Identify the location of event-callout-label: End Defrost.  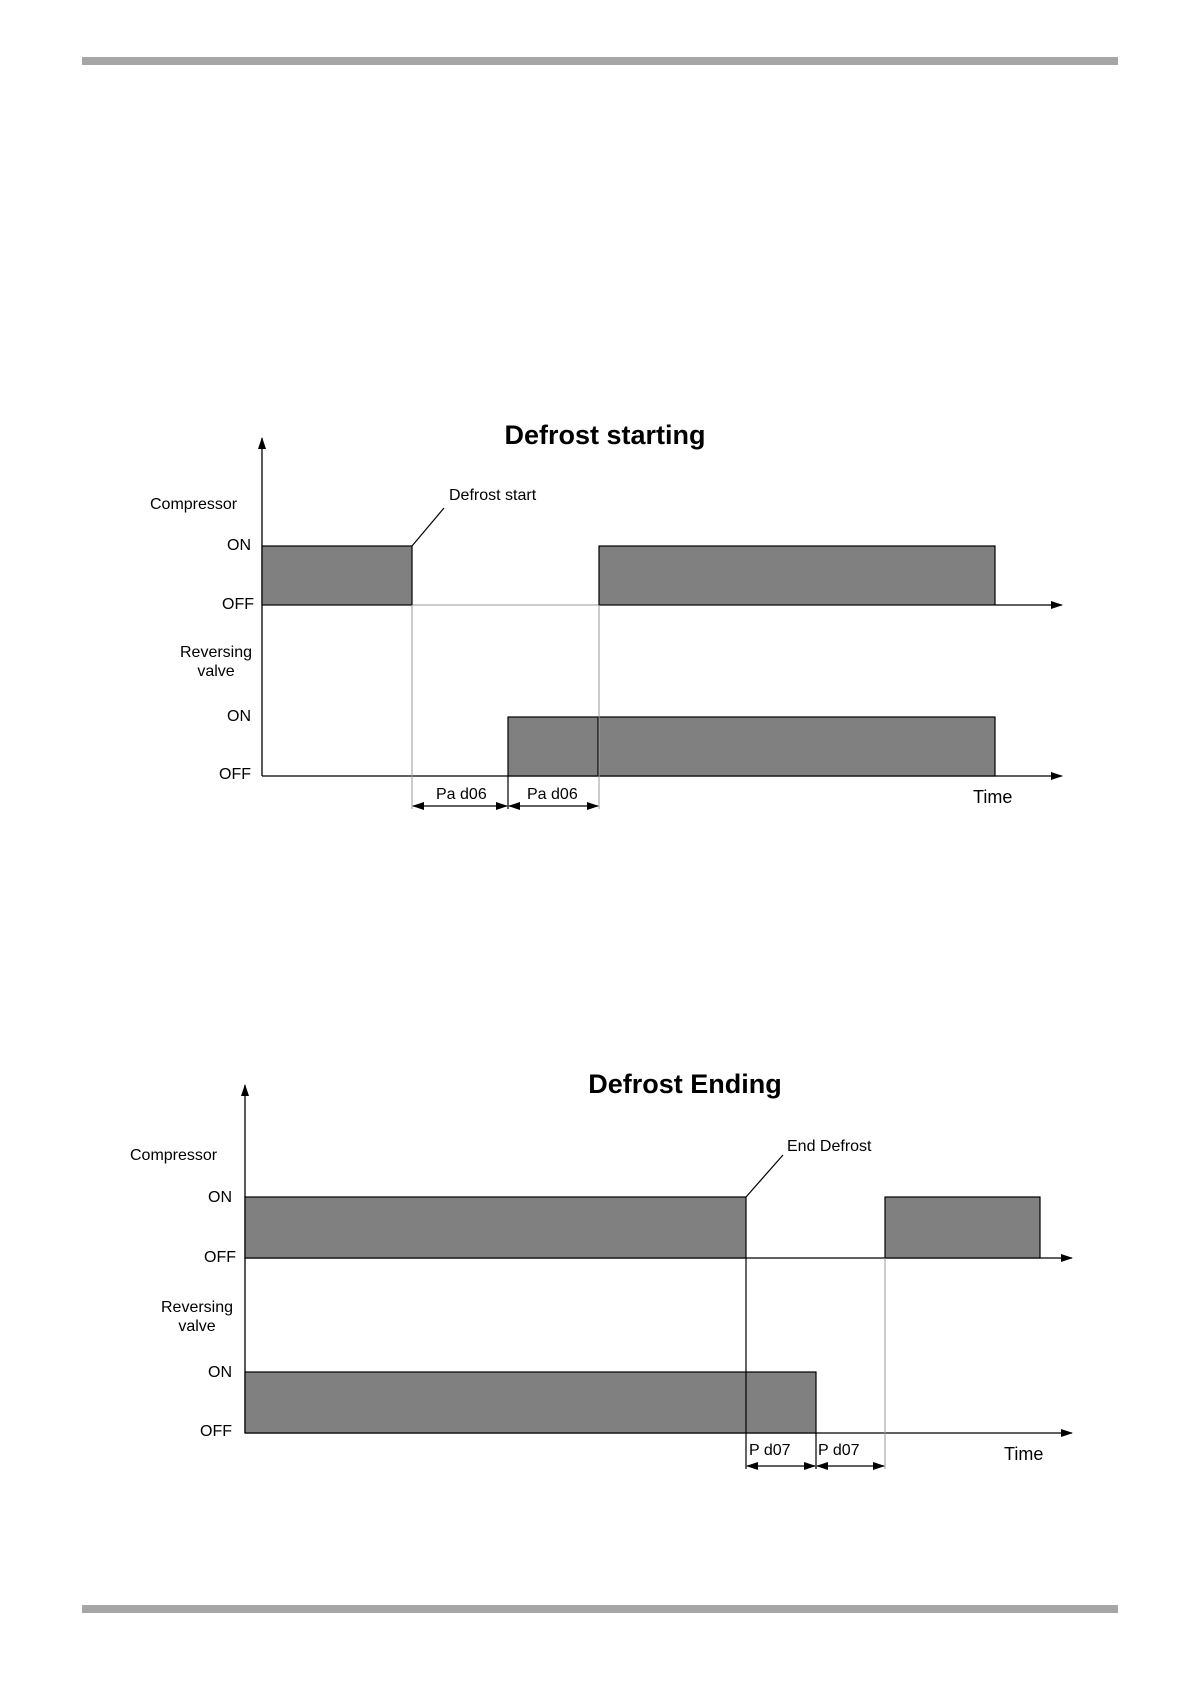
(829, 1146).